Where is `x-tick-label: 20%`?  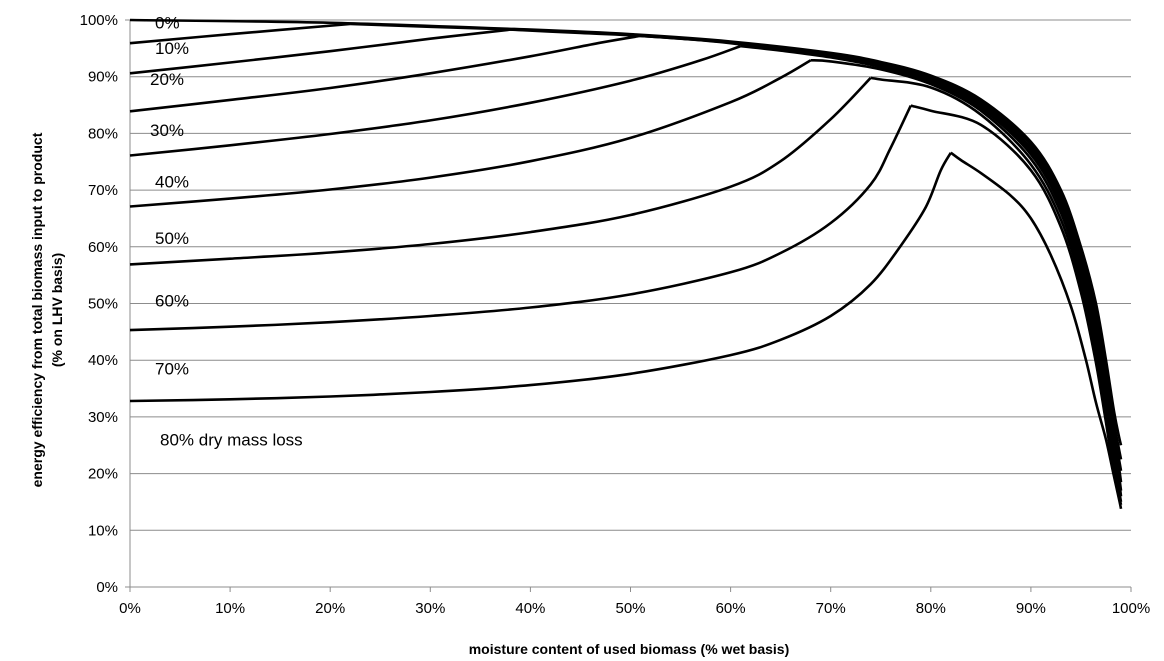
x-tick-label: 20% is located at coordinates (330, 608).